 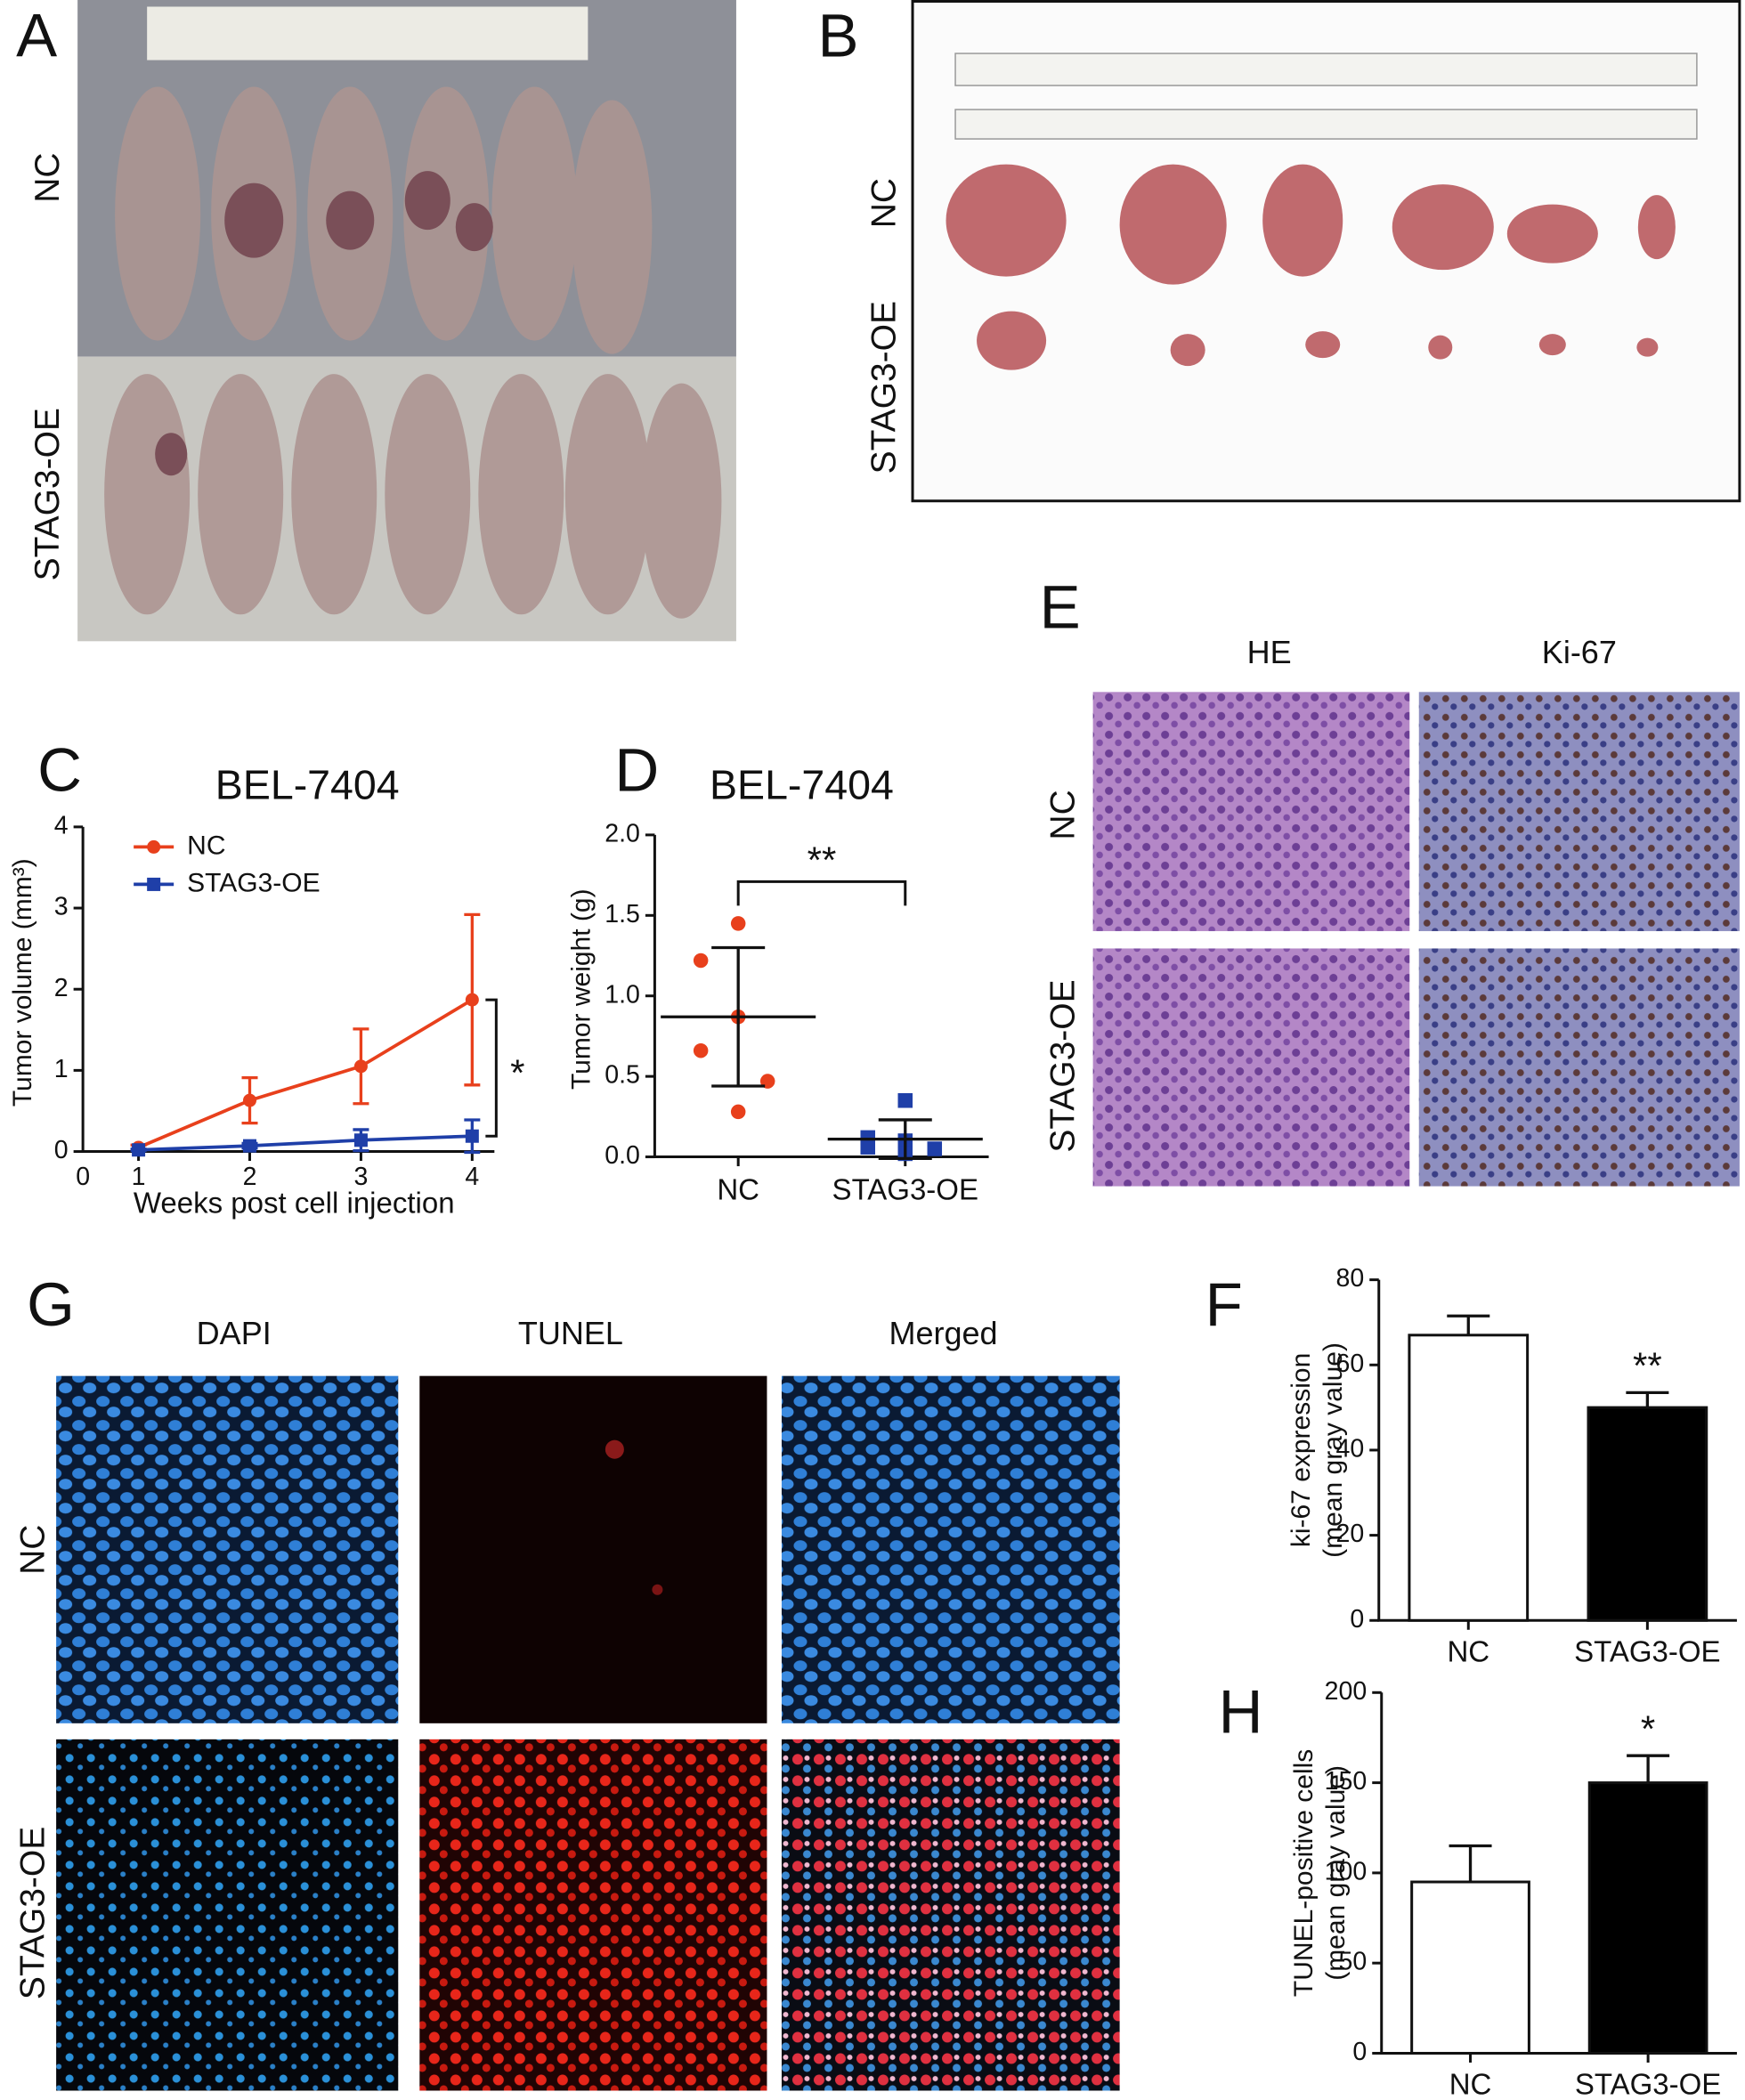 I want to click on panel-letter: F, so click(x=1224, y=1304).